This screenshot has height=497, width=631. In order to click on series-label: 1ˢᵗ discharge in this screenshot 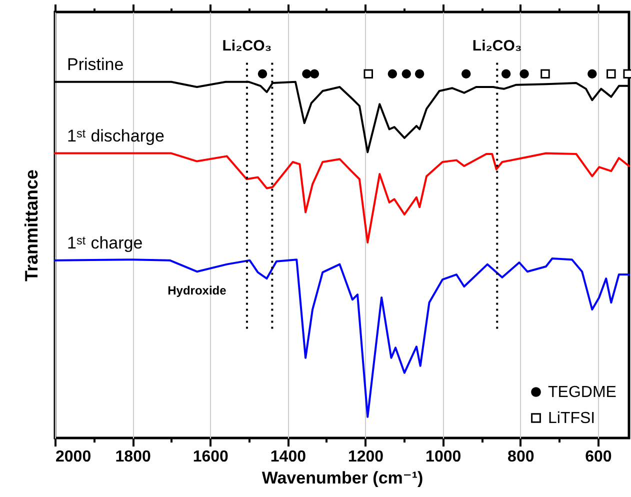, I will do `click(115, 136)`.